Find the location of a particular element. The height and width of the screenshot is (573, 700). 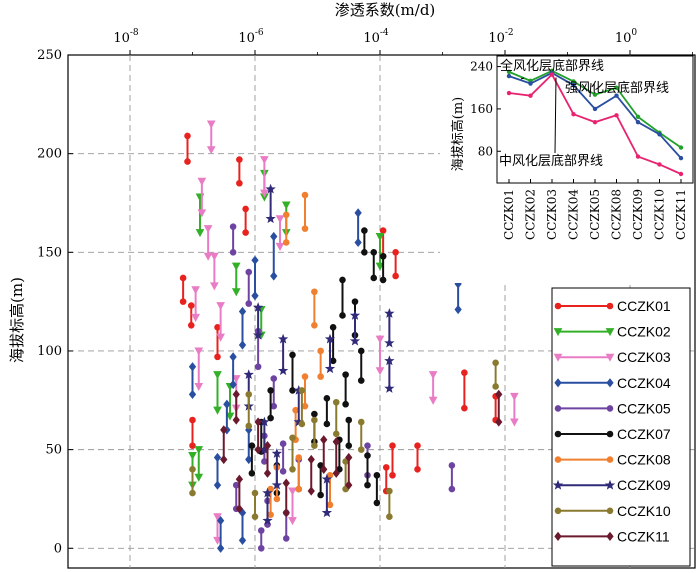

y-axis-ticks: 0 50 100 150 200 250 is located at coordinates (55, 302).